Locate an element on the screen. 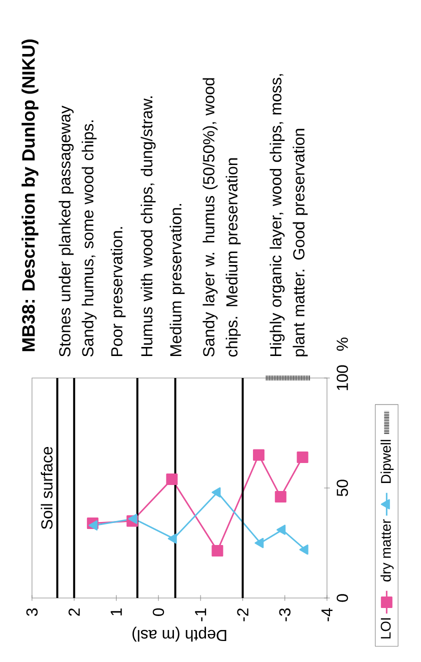 The image size is (421, 662). x-tick-label: -2 is located at coordinates (242, 615).